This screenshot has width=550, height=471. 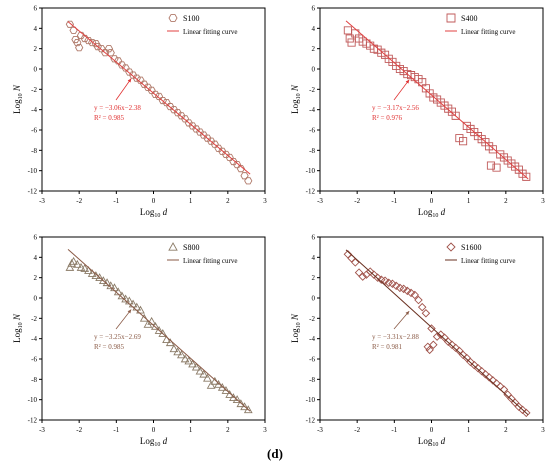 I want to click on y-tick-label: -4, so click(x=312, y=110).